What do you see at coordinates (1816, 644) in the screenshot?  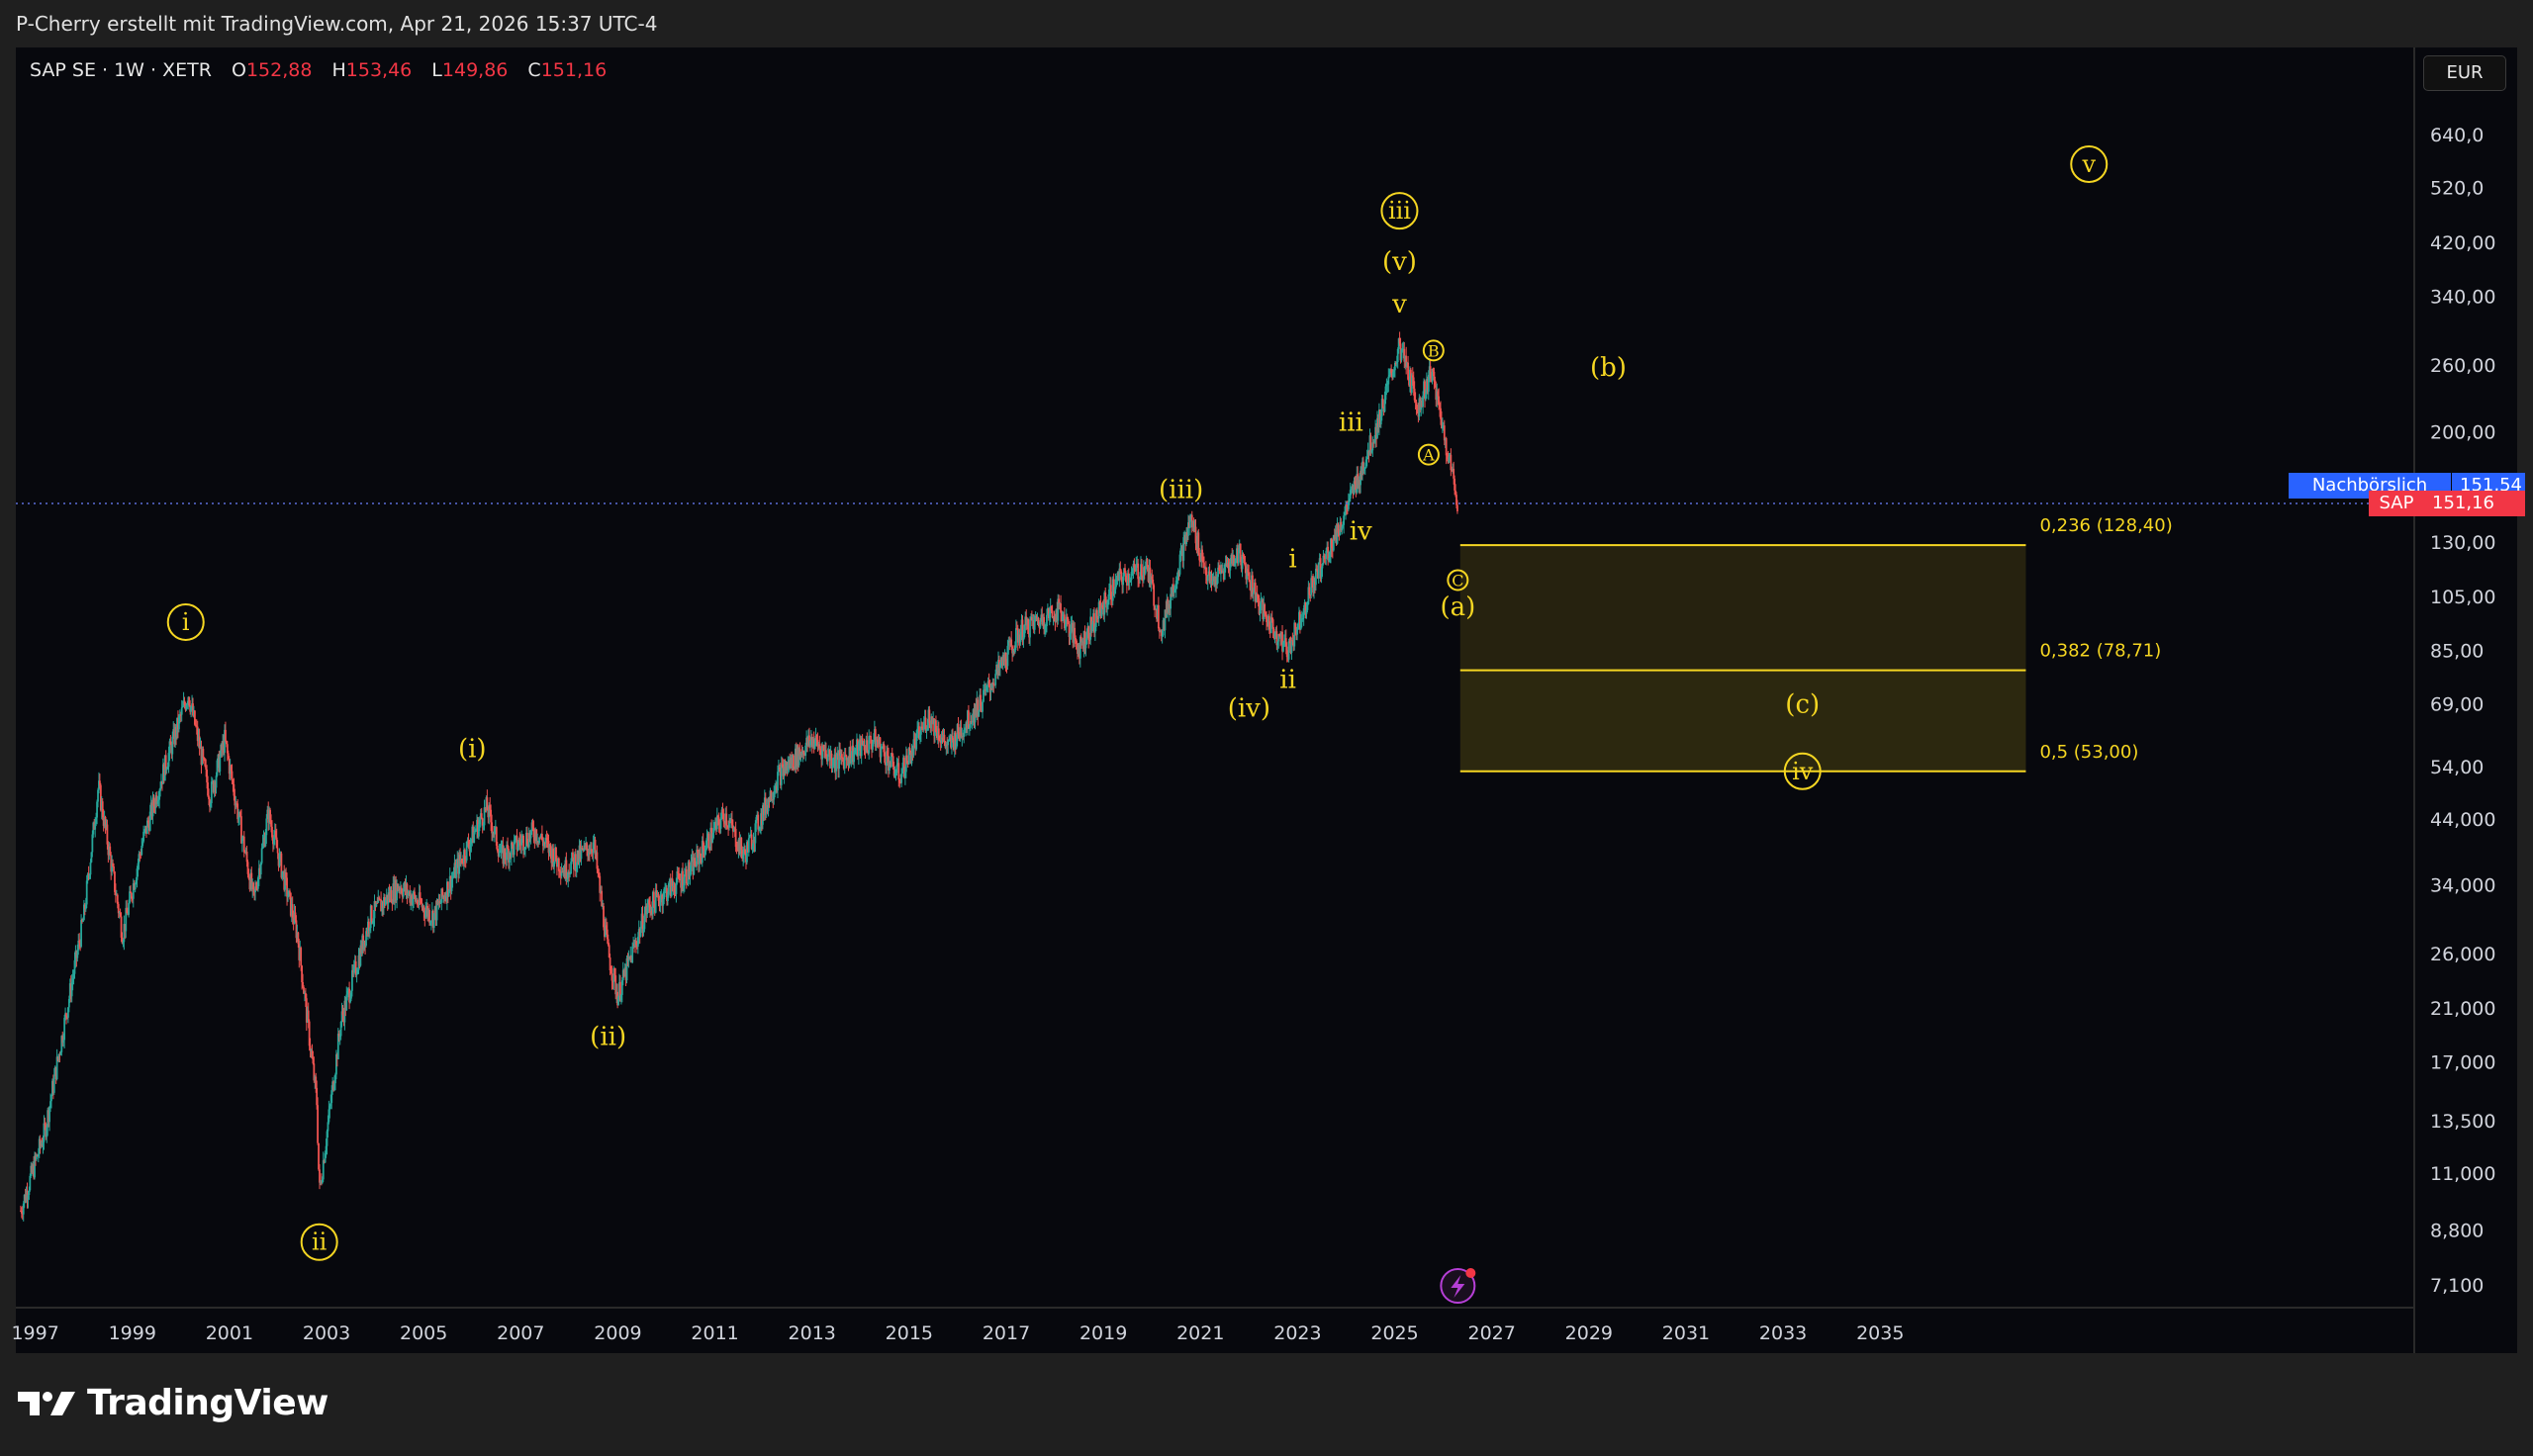 I see `fibonacci-retracement: 0,236 (128,40)0,382 (78,71)0,5 (53,00)` at bounding box center [1816, 644].